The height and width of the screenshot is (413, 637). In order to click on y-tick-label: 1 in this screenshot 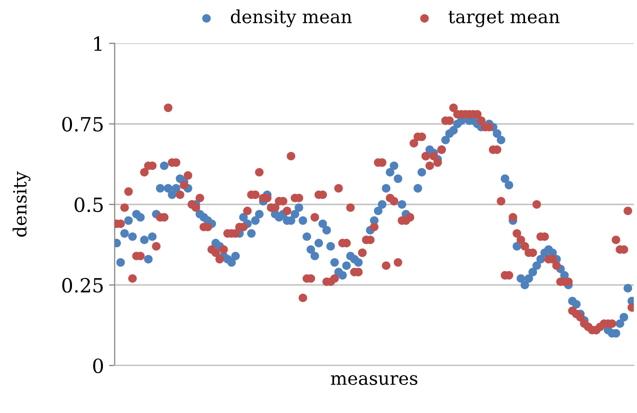, I will do `click(98, 43)`.